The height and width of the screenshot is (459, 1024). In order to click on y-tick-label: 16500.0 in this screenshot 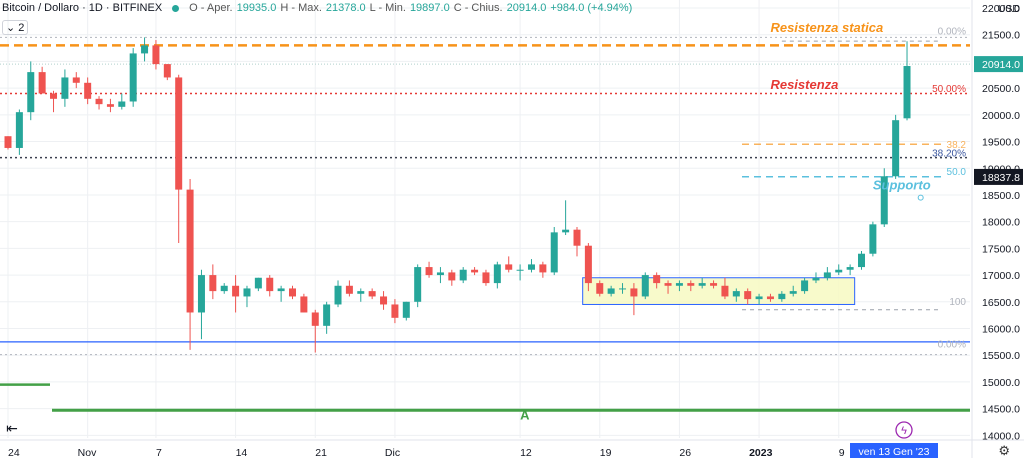, I will do `click(1001, 303)`.